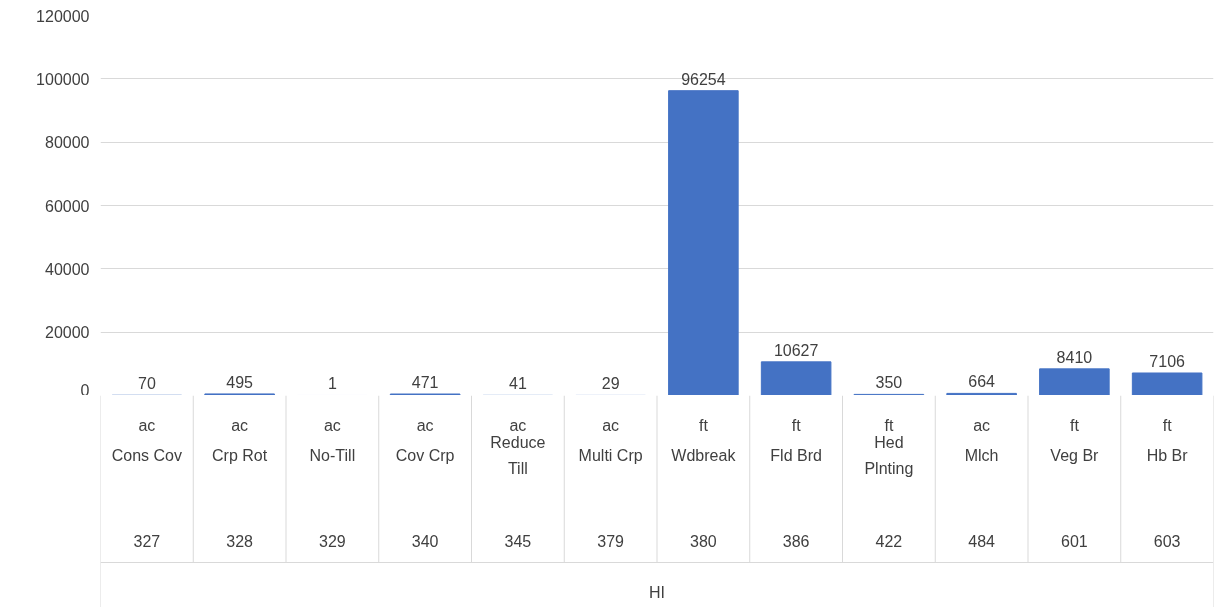 Image resolution: width=1225 pixels, height=607 pixels. What do you see at coordinates (981, 455) in the screenshot?
I see `x-tick-label: Mlch` at bounding box center [981, 455].